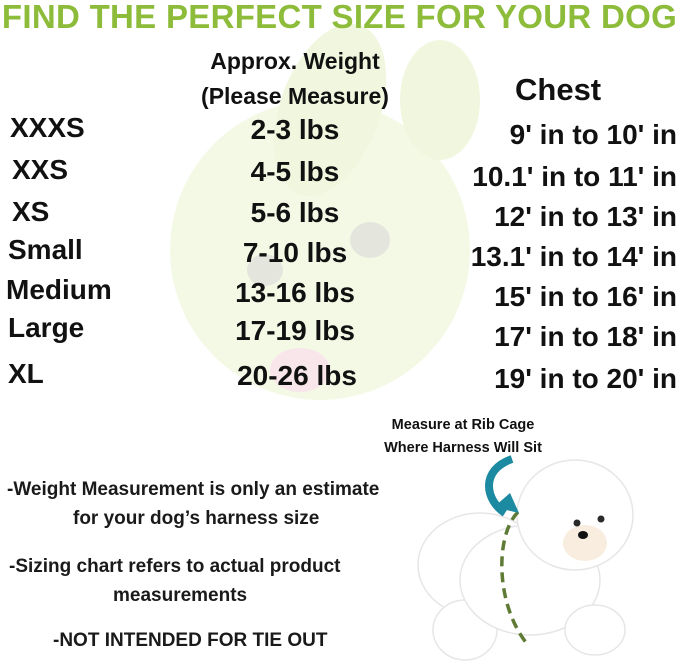  What do you see at coordinates (499, 486) in the screenshot?
I see `arrow-icon` at bounding box center [499, 486].